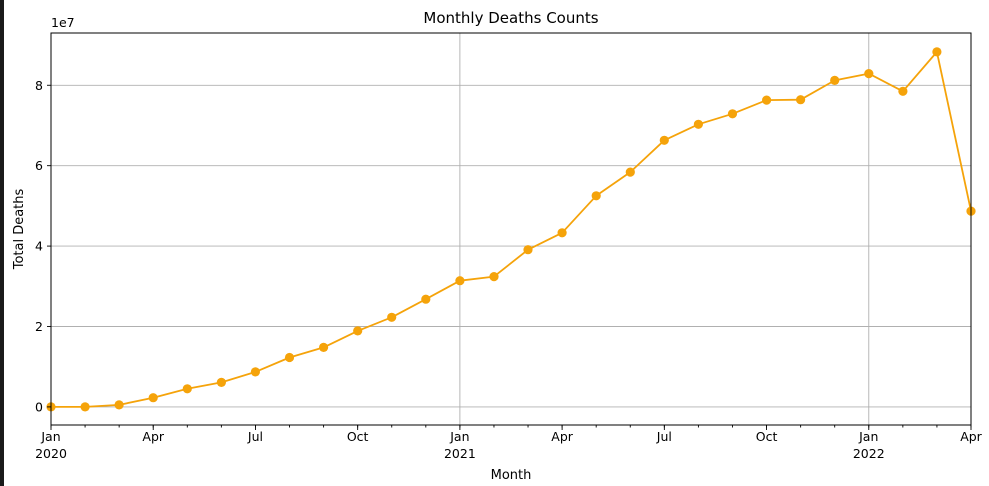 The height and width of the screenshot is (486, 989). What do you see at coordinates (39, 406) in the screenshot?
I see `y-tick-label: 0` at bounding box center [39, 406].